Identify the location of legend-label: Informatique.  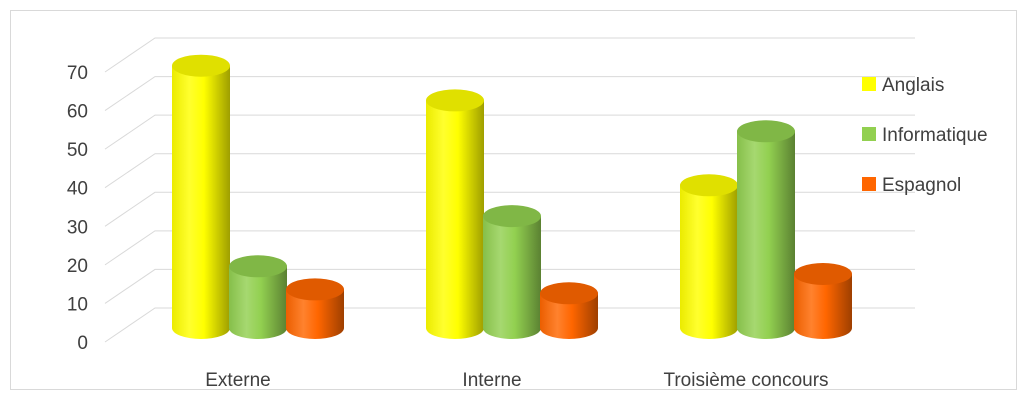
(935, 135).